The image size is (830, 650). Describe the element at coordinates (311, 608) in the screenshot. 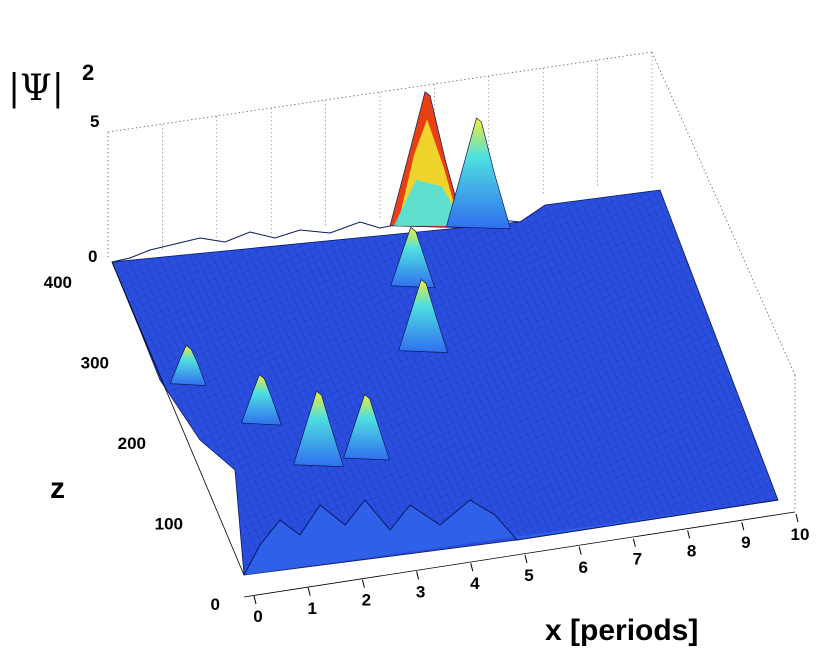

I see `x-tick-label: 1` at that location.